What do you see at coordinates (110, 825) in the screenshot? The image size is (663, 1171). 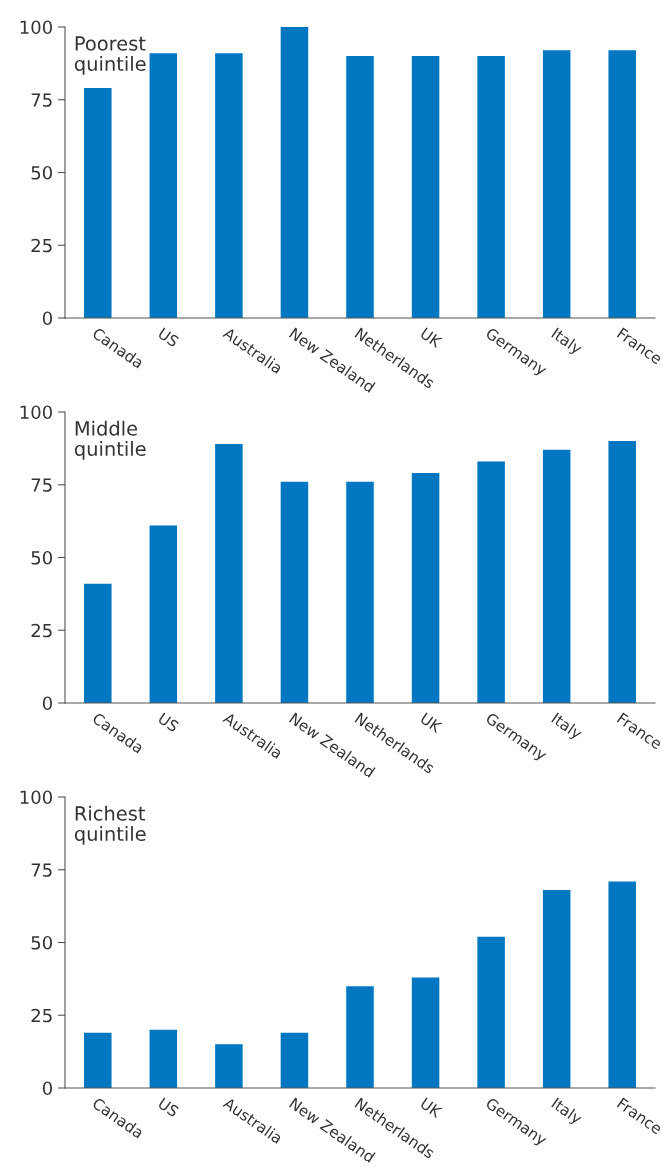 I see `text: Richest quintile` at bounding box center [110, 825].